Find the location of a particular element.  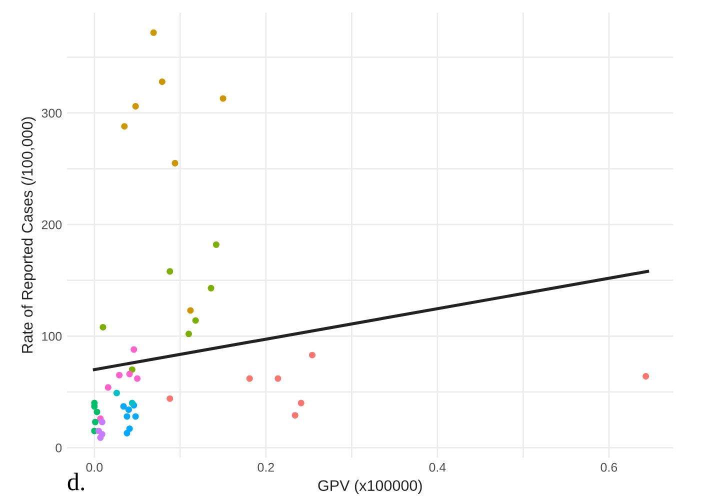

y-tick-label: 100 is located at coordinates (52, 336).